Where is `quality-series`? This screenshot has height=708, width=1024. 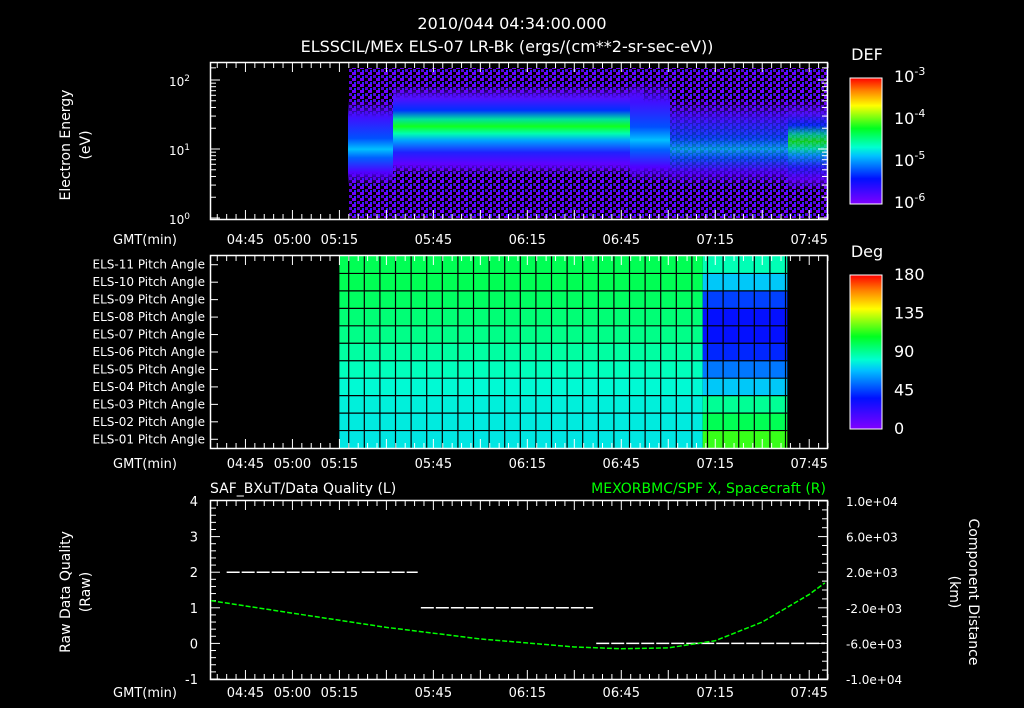 quality-series is located at coordinates (518, 610).